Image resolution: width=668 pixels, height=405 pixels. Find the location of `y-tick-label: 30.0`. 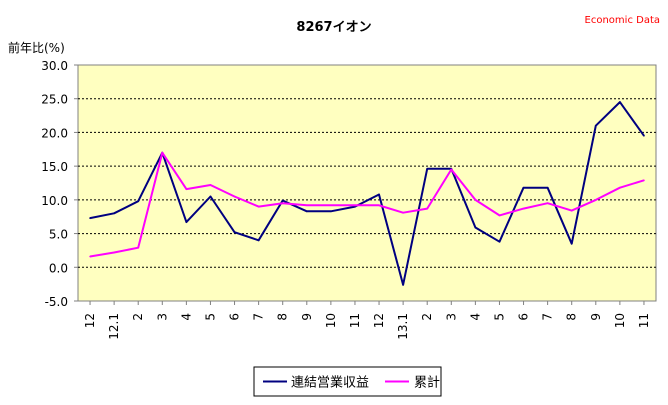

y-tick-label: 30.0 is located at coordinates (54, 66).